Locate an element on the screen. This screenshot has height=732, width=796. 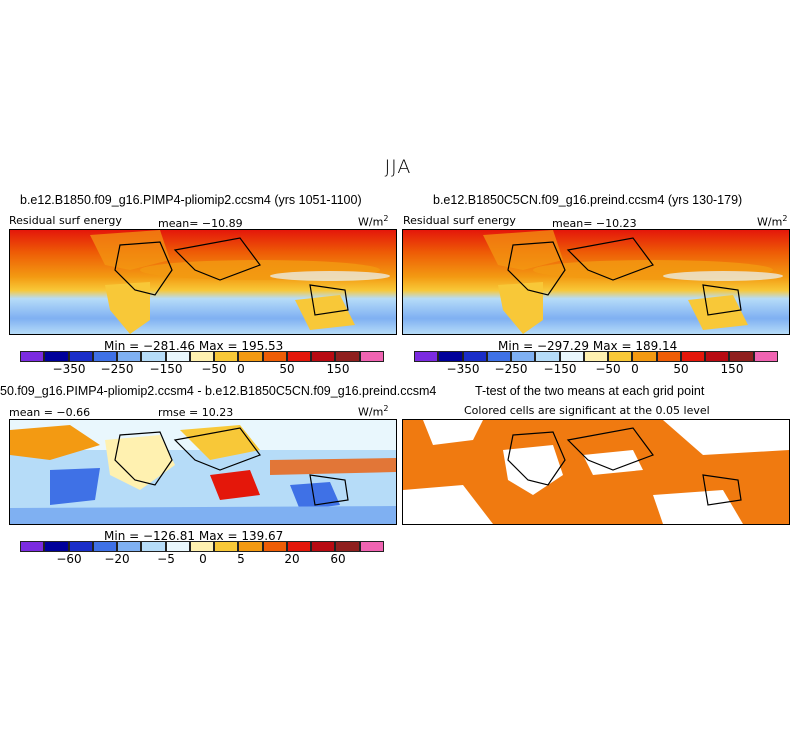
panel4-map is located at coordinates (596, 472).